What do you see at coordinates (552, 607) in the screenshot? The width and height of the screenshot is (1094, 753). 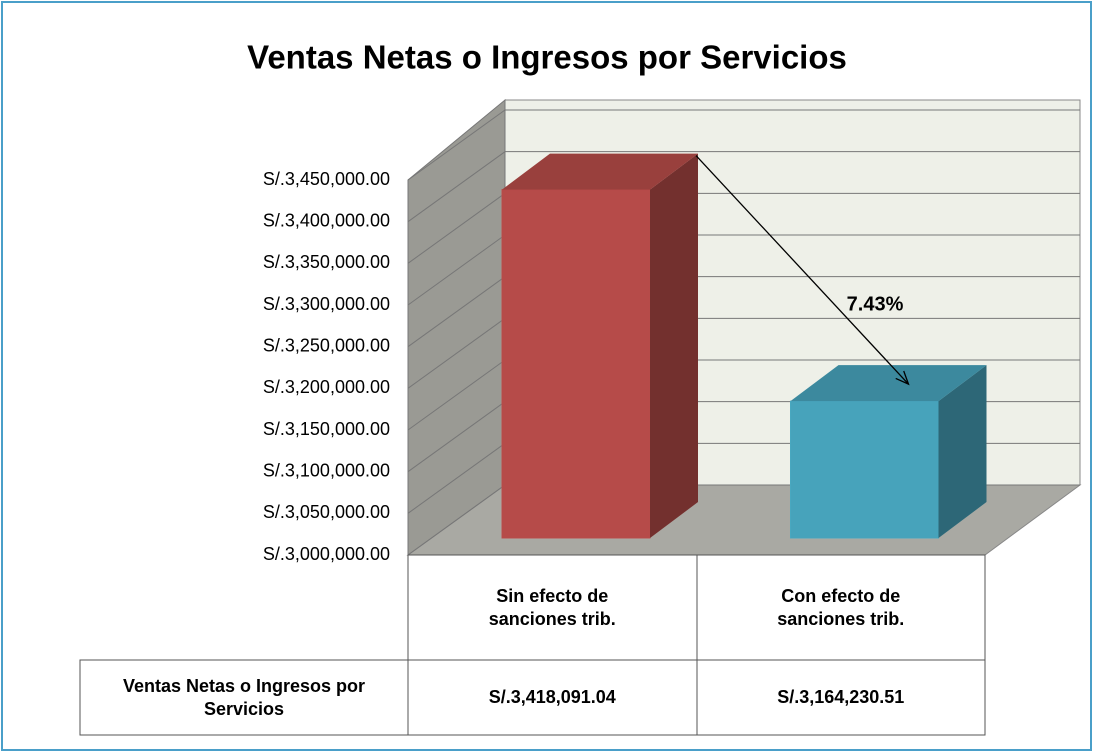 I see `category-label: Sin efecto de sanciones trib.` at bounding box center [552, 607].